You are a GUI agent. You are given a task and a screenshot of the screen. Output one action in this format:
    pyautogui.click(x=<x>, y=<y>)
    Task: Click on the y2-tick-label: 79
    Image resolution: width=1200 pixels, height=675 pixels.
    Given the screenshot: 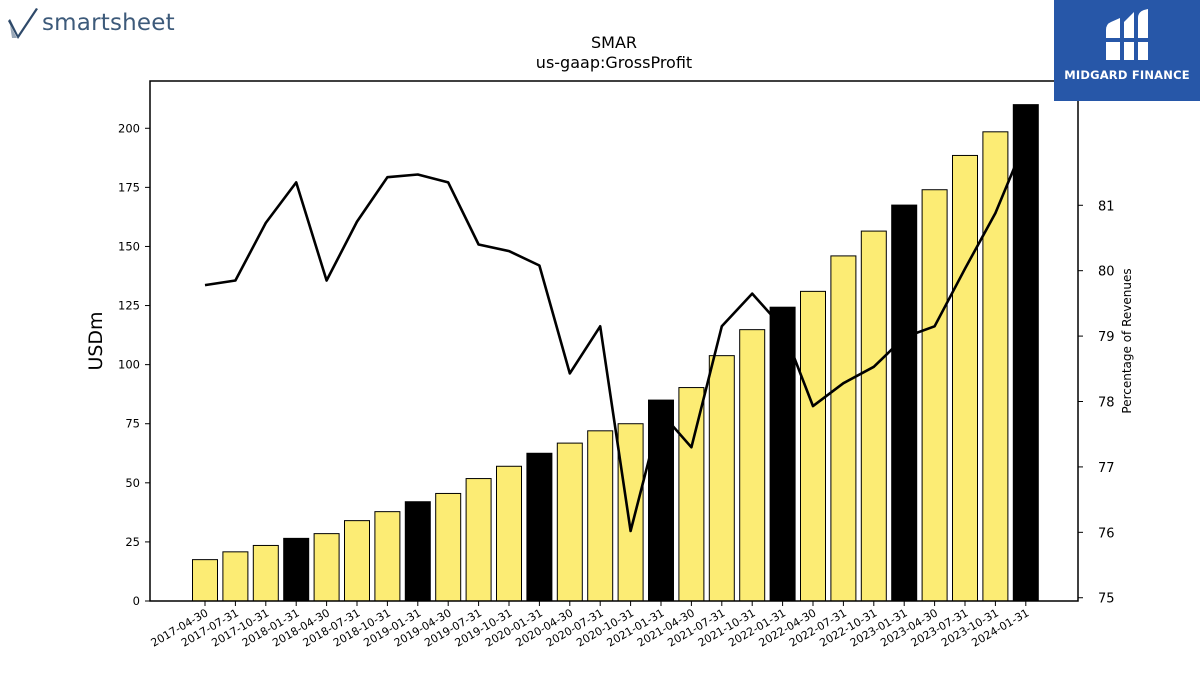 What is the action you would take?
    pyautogui.click(x=1106, y=337)
    